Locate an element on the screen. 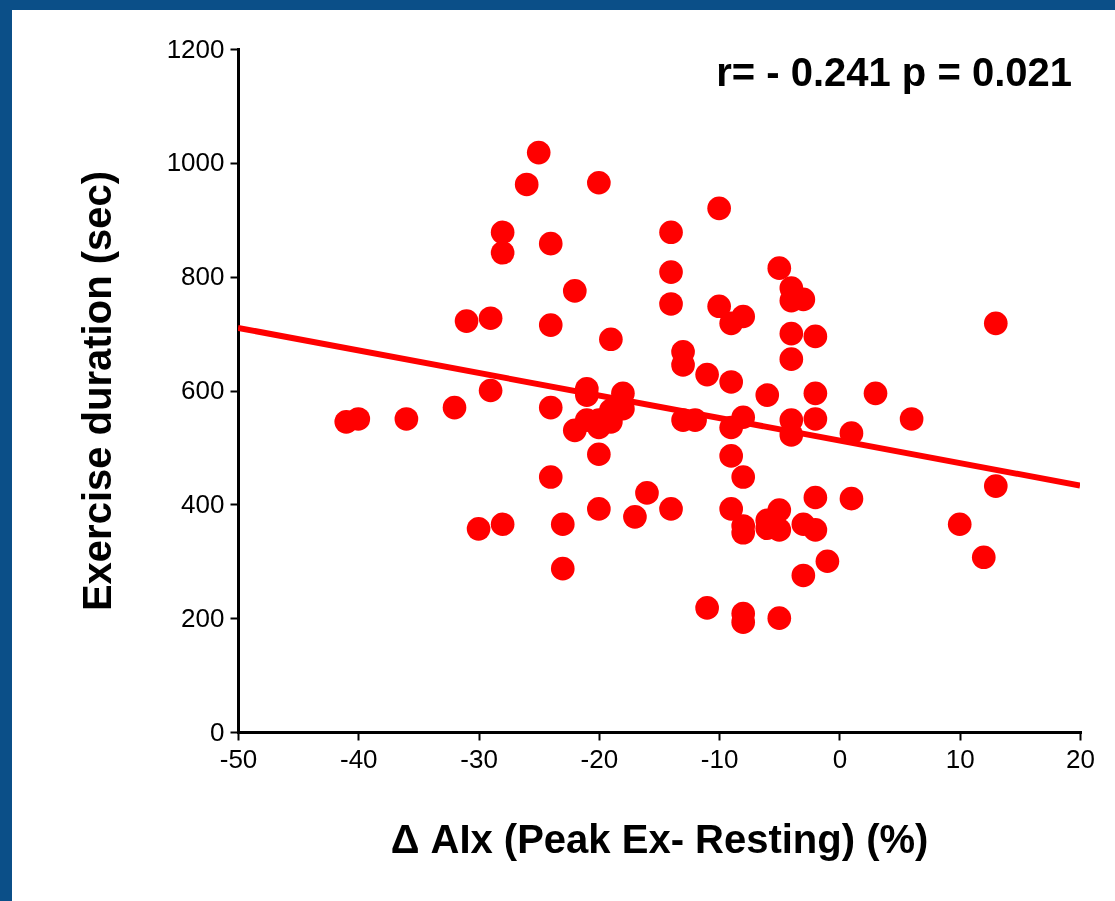  x-tick-label: -10 is located at coordinates (719, 758).